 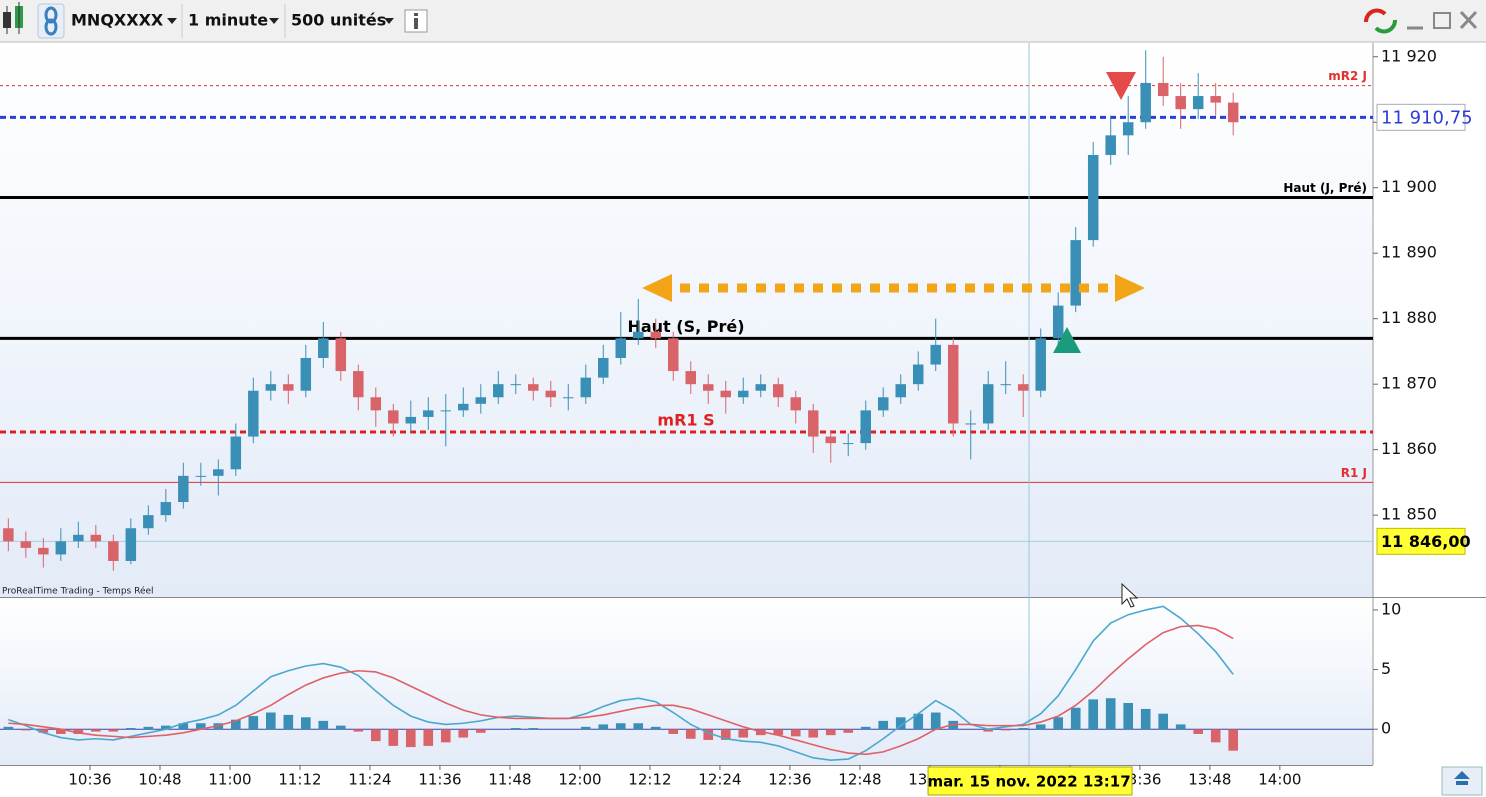 What do you see at coordinates (579, 780) in the screenshot?
I see `x-tick-label: 12:00` at bounding box center [579, 780].